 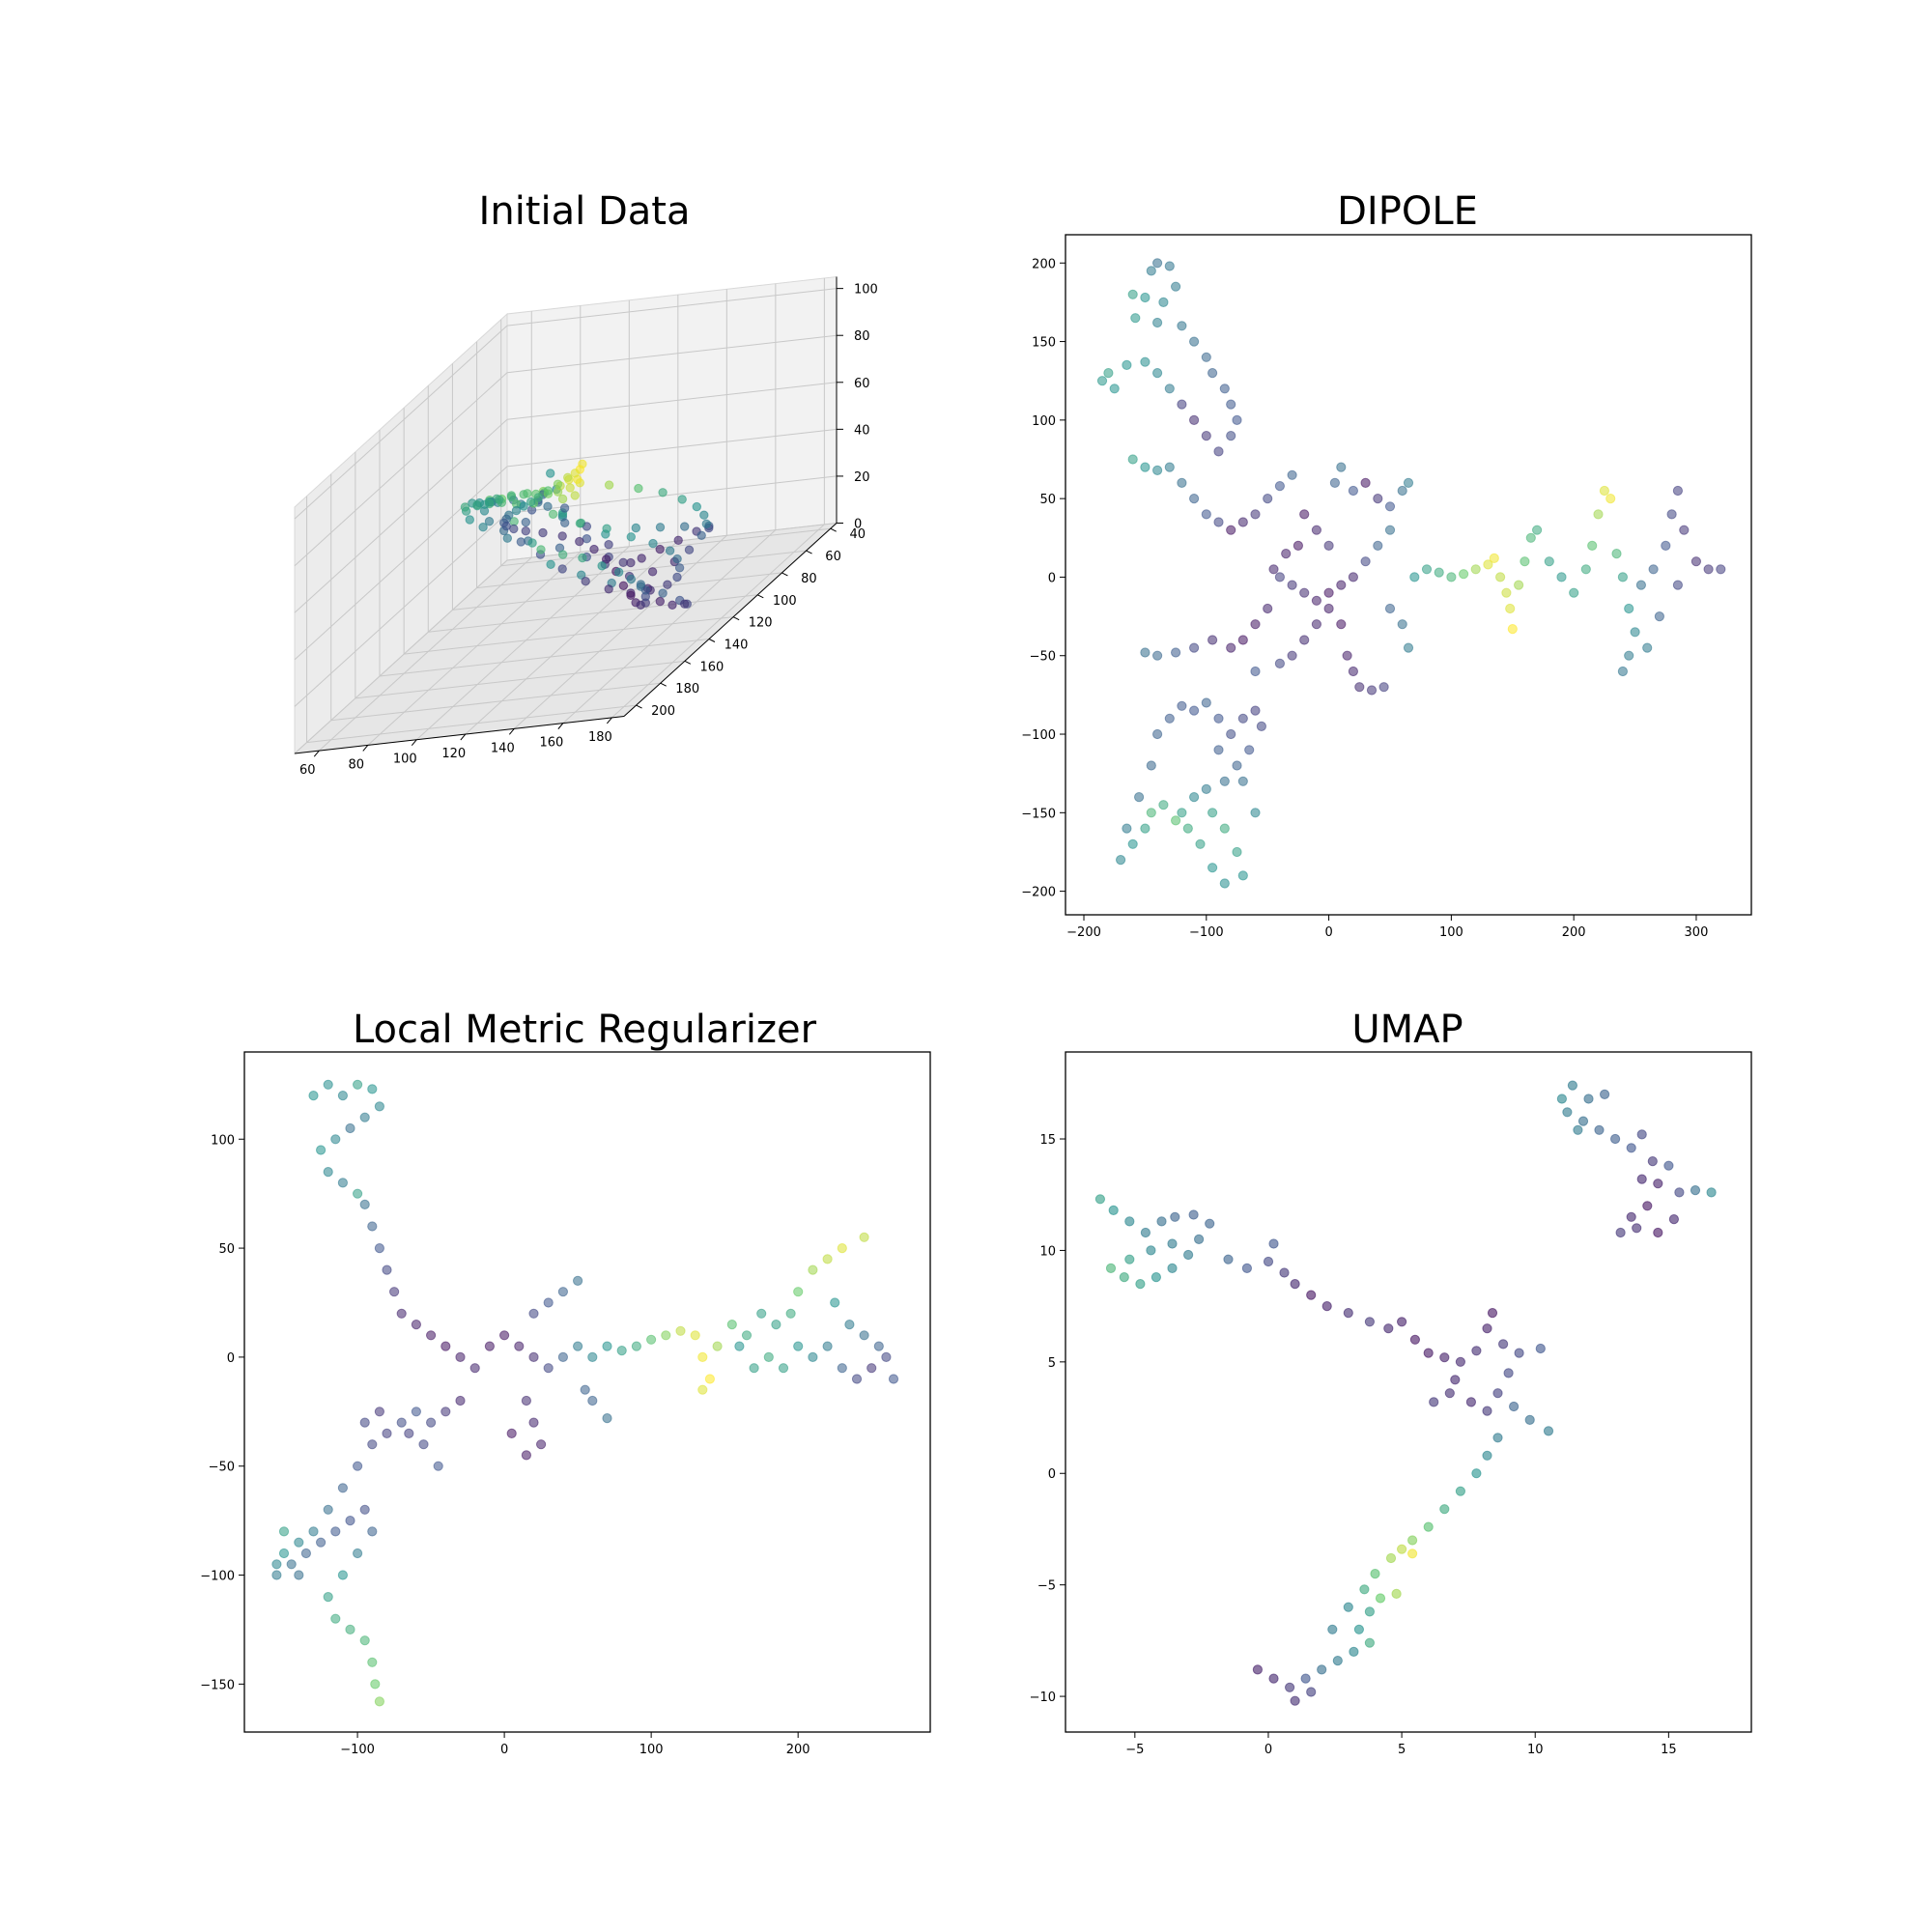 I want to click on lmr-y-tick-label: 100, so click(x=223, y=1140).